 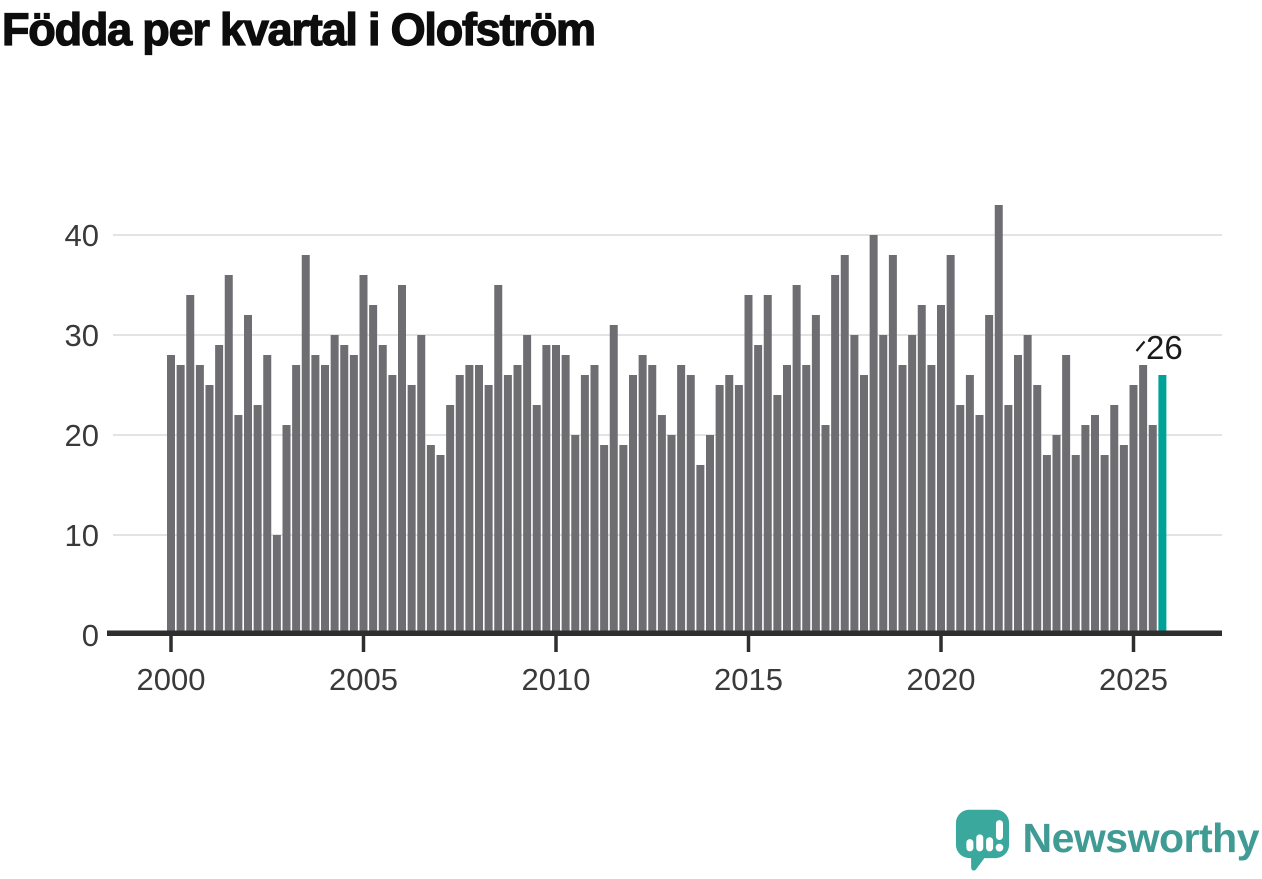 What do you see at coordinates (536, 520) in the screenshot?
I see `bar-2009-q3` at bounding box center [536, 520].